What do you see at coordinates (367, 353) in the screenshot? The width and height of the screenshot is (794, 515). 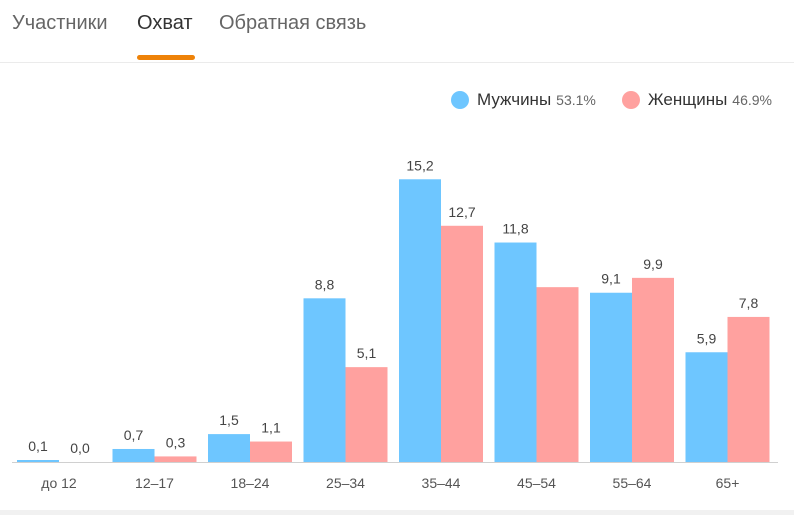 I see `data-label-female-3: 5,1` at bounding box center [367, 353].